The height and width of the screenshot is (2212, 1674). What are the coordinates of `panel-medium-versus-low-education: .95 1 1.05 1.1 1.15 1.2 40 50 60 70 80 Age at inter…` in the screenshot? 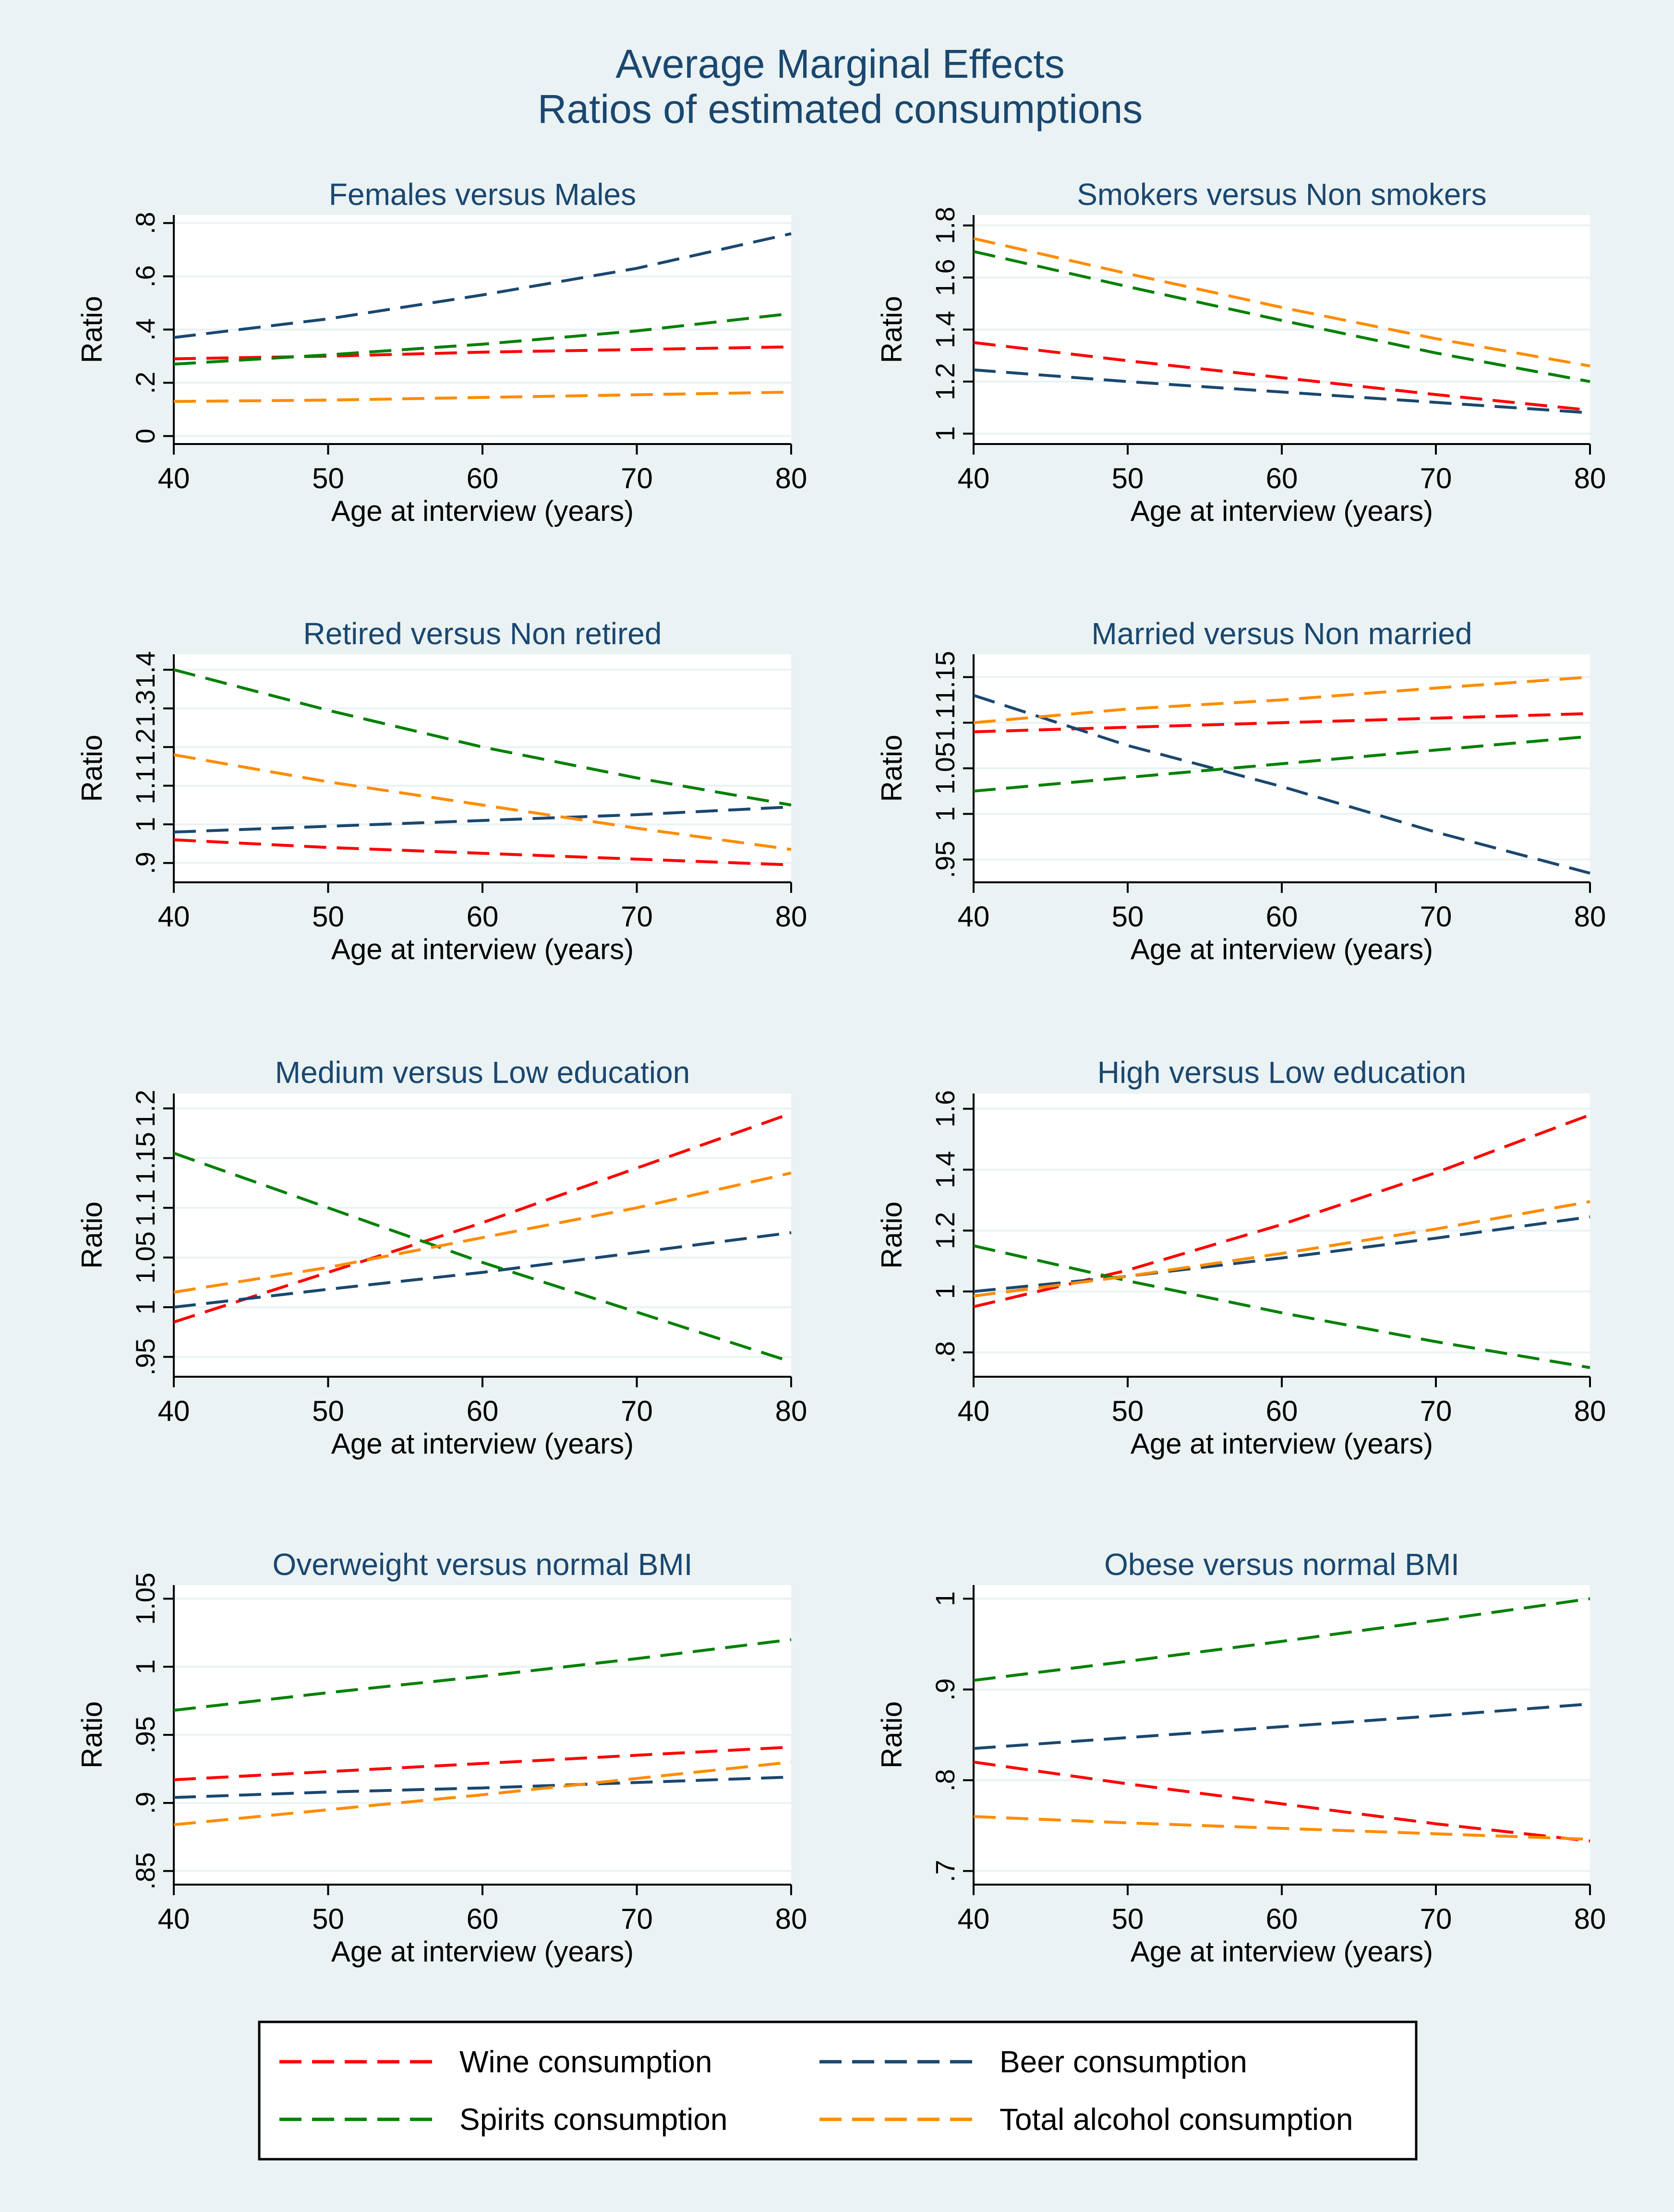 It's located at (445, 1254).